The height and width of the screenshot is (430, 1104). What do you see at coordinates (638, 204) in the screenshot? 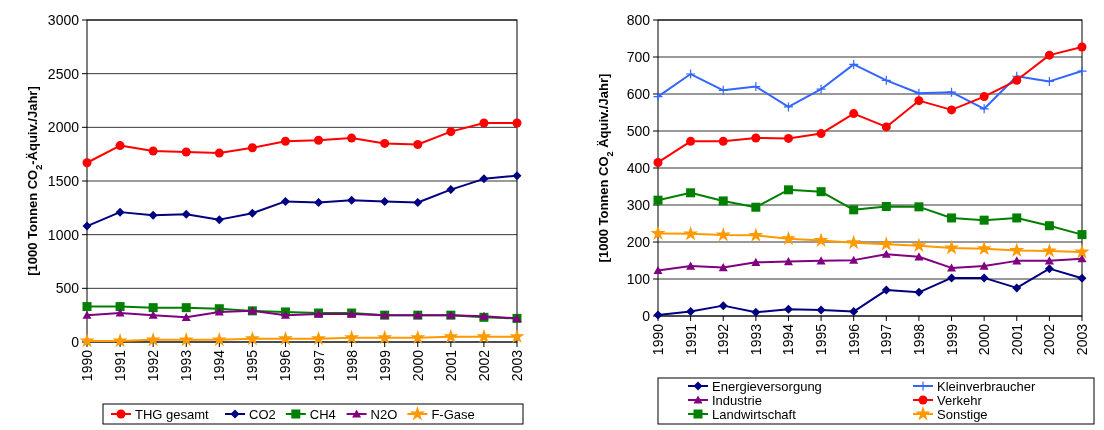
I see `y-tick-label: 300` at bounding box center [638, 204].